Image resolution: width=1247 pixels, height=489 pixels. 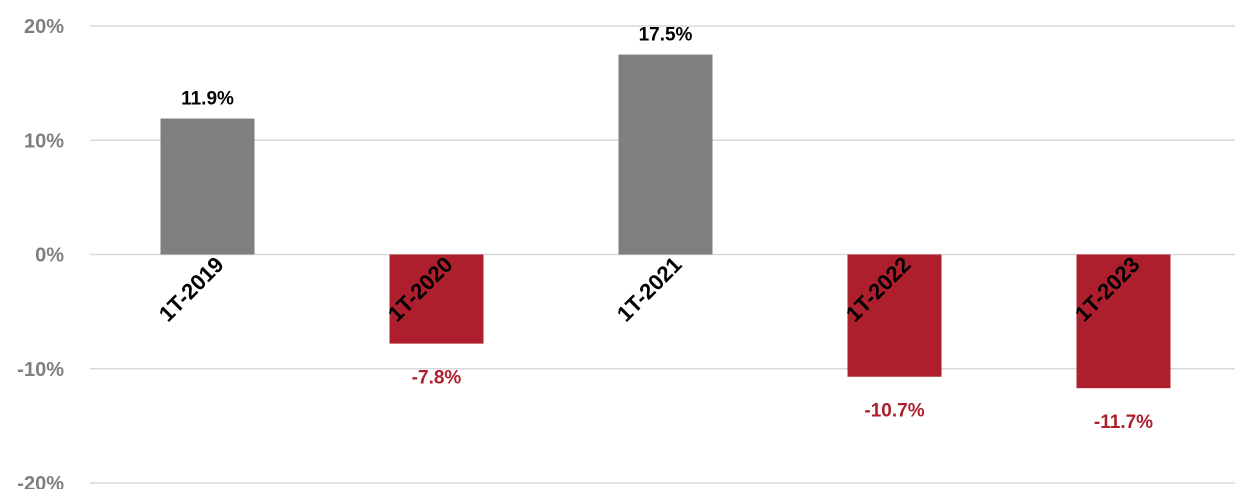 I want to click on y-tick-label: -20%, so click(x=40, y=481).